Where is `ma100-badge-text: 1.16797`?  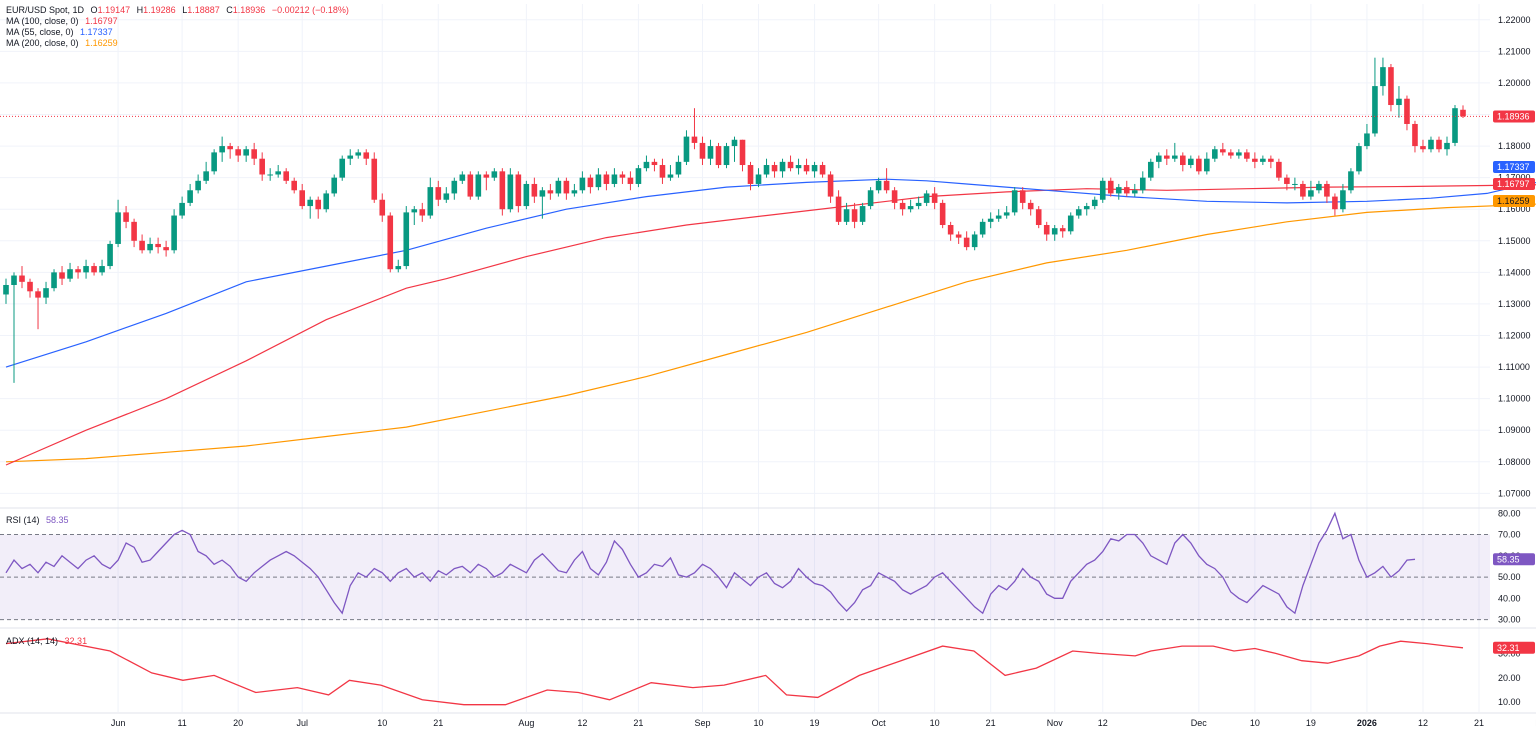 ma100-badge-text: 1.16797 is located at coordinates (1513, 184).